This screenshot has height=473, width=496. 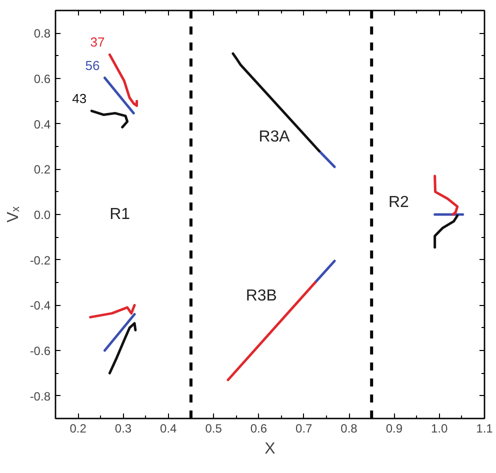 What do you see at coordinates (270, 449) in the screenshot?
I see `x-axis-title: X` at bounding box center [270, 449].